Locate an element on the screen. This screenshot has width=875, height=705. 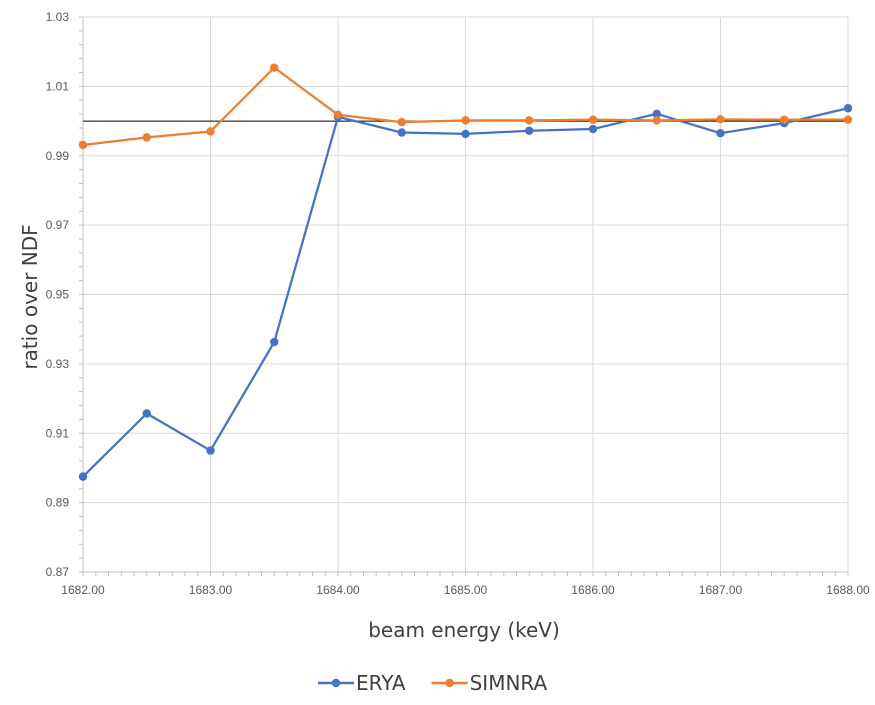
legend-marker-erya is located at coordinates (336, 683).